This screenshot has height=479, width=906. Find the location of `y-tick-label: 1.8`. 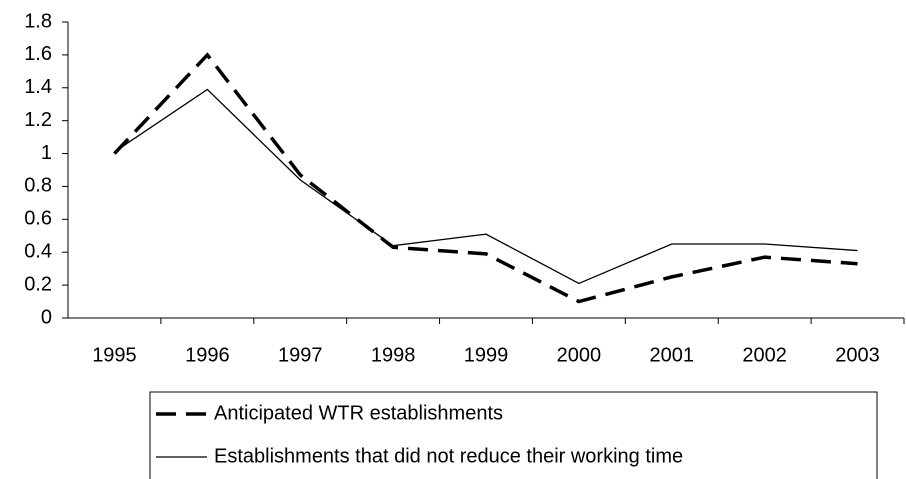

y-tick-label: 1.8 is located at coordinates (38, 21).